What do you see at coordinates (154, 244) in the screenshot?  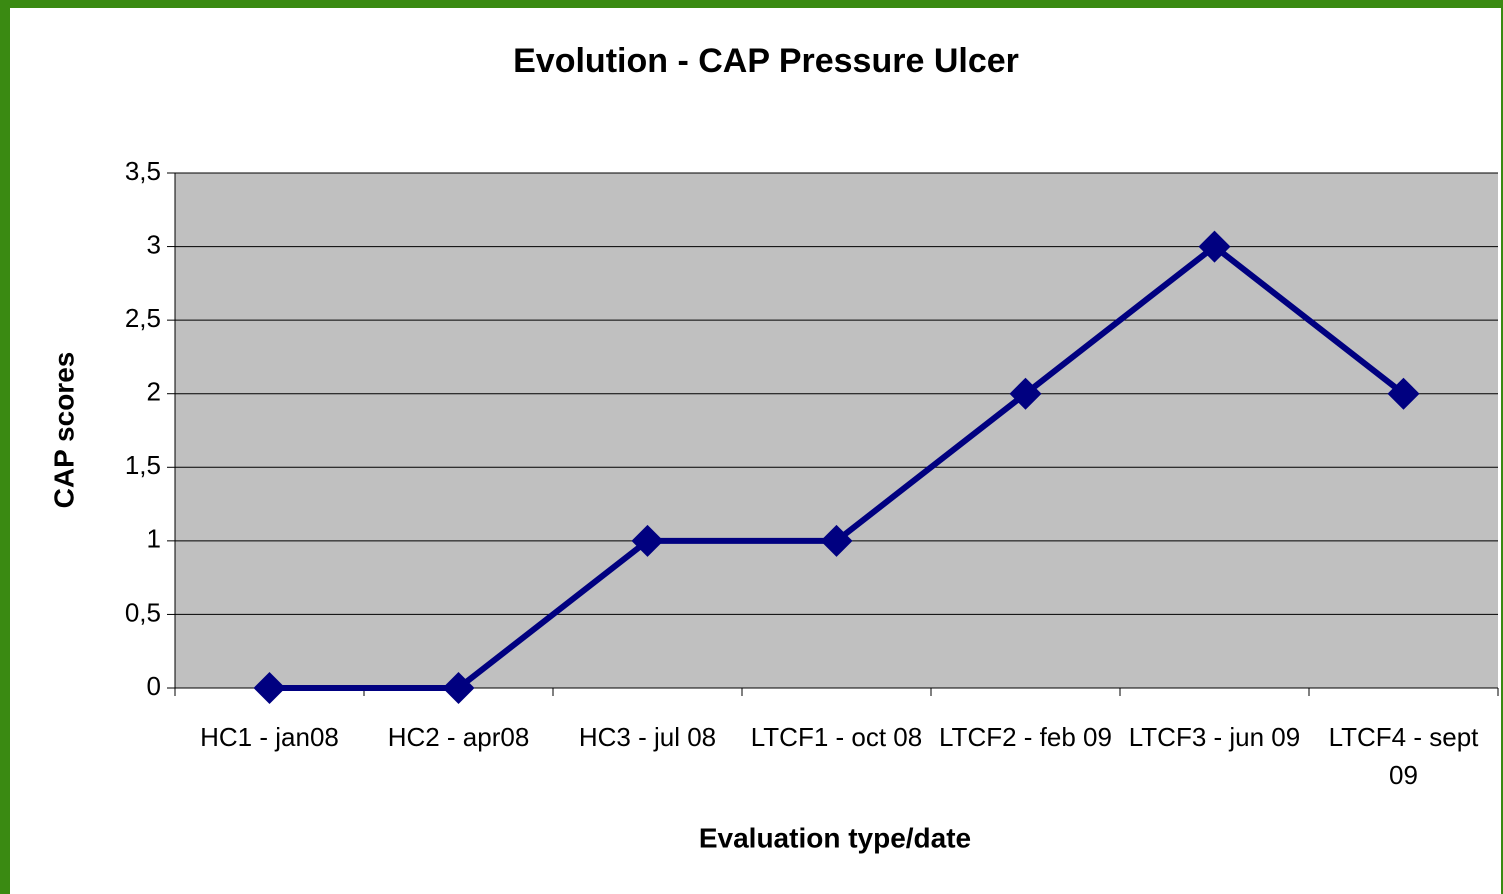 I see `y-tick-label: 3` at bounding box center [154, 244].